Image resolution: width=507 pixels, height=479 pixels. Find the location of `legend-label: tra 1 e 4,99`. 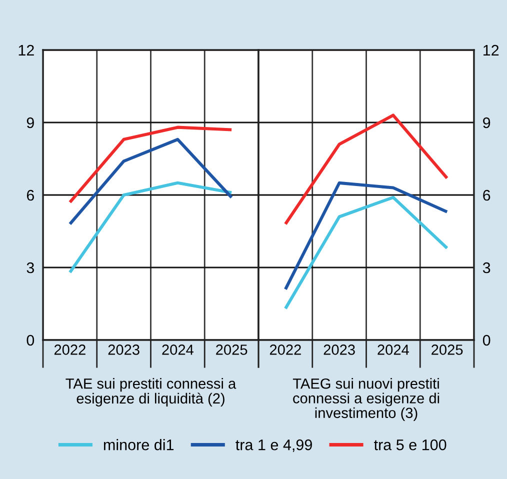

legend-label: tra 1 e 4,99 is located at coordinates (274, 445).